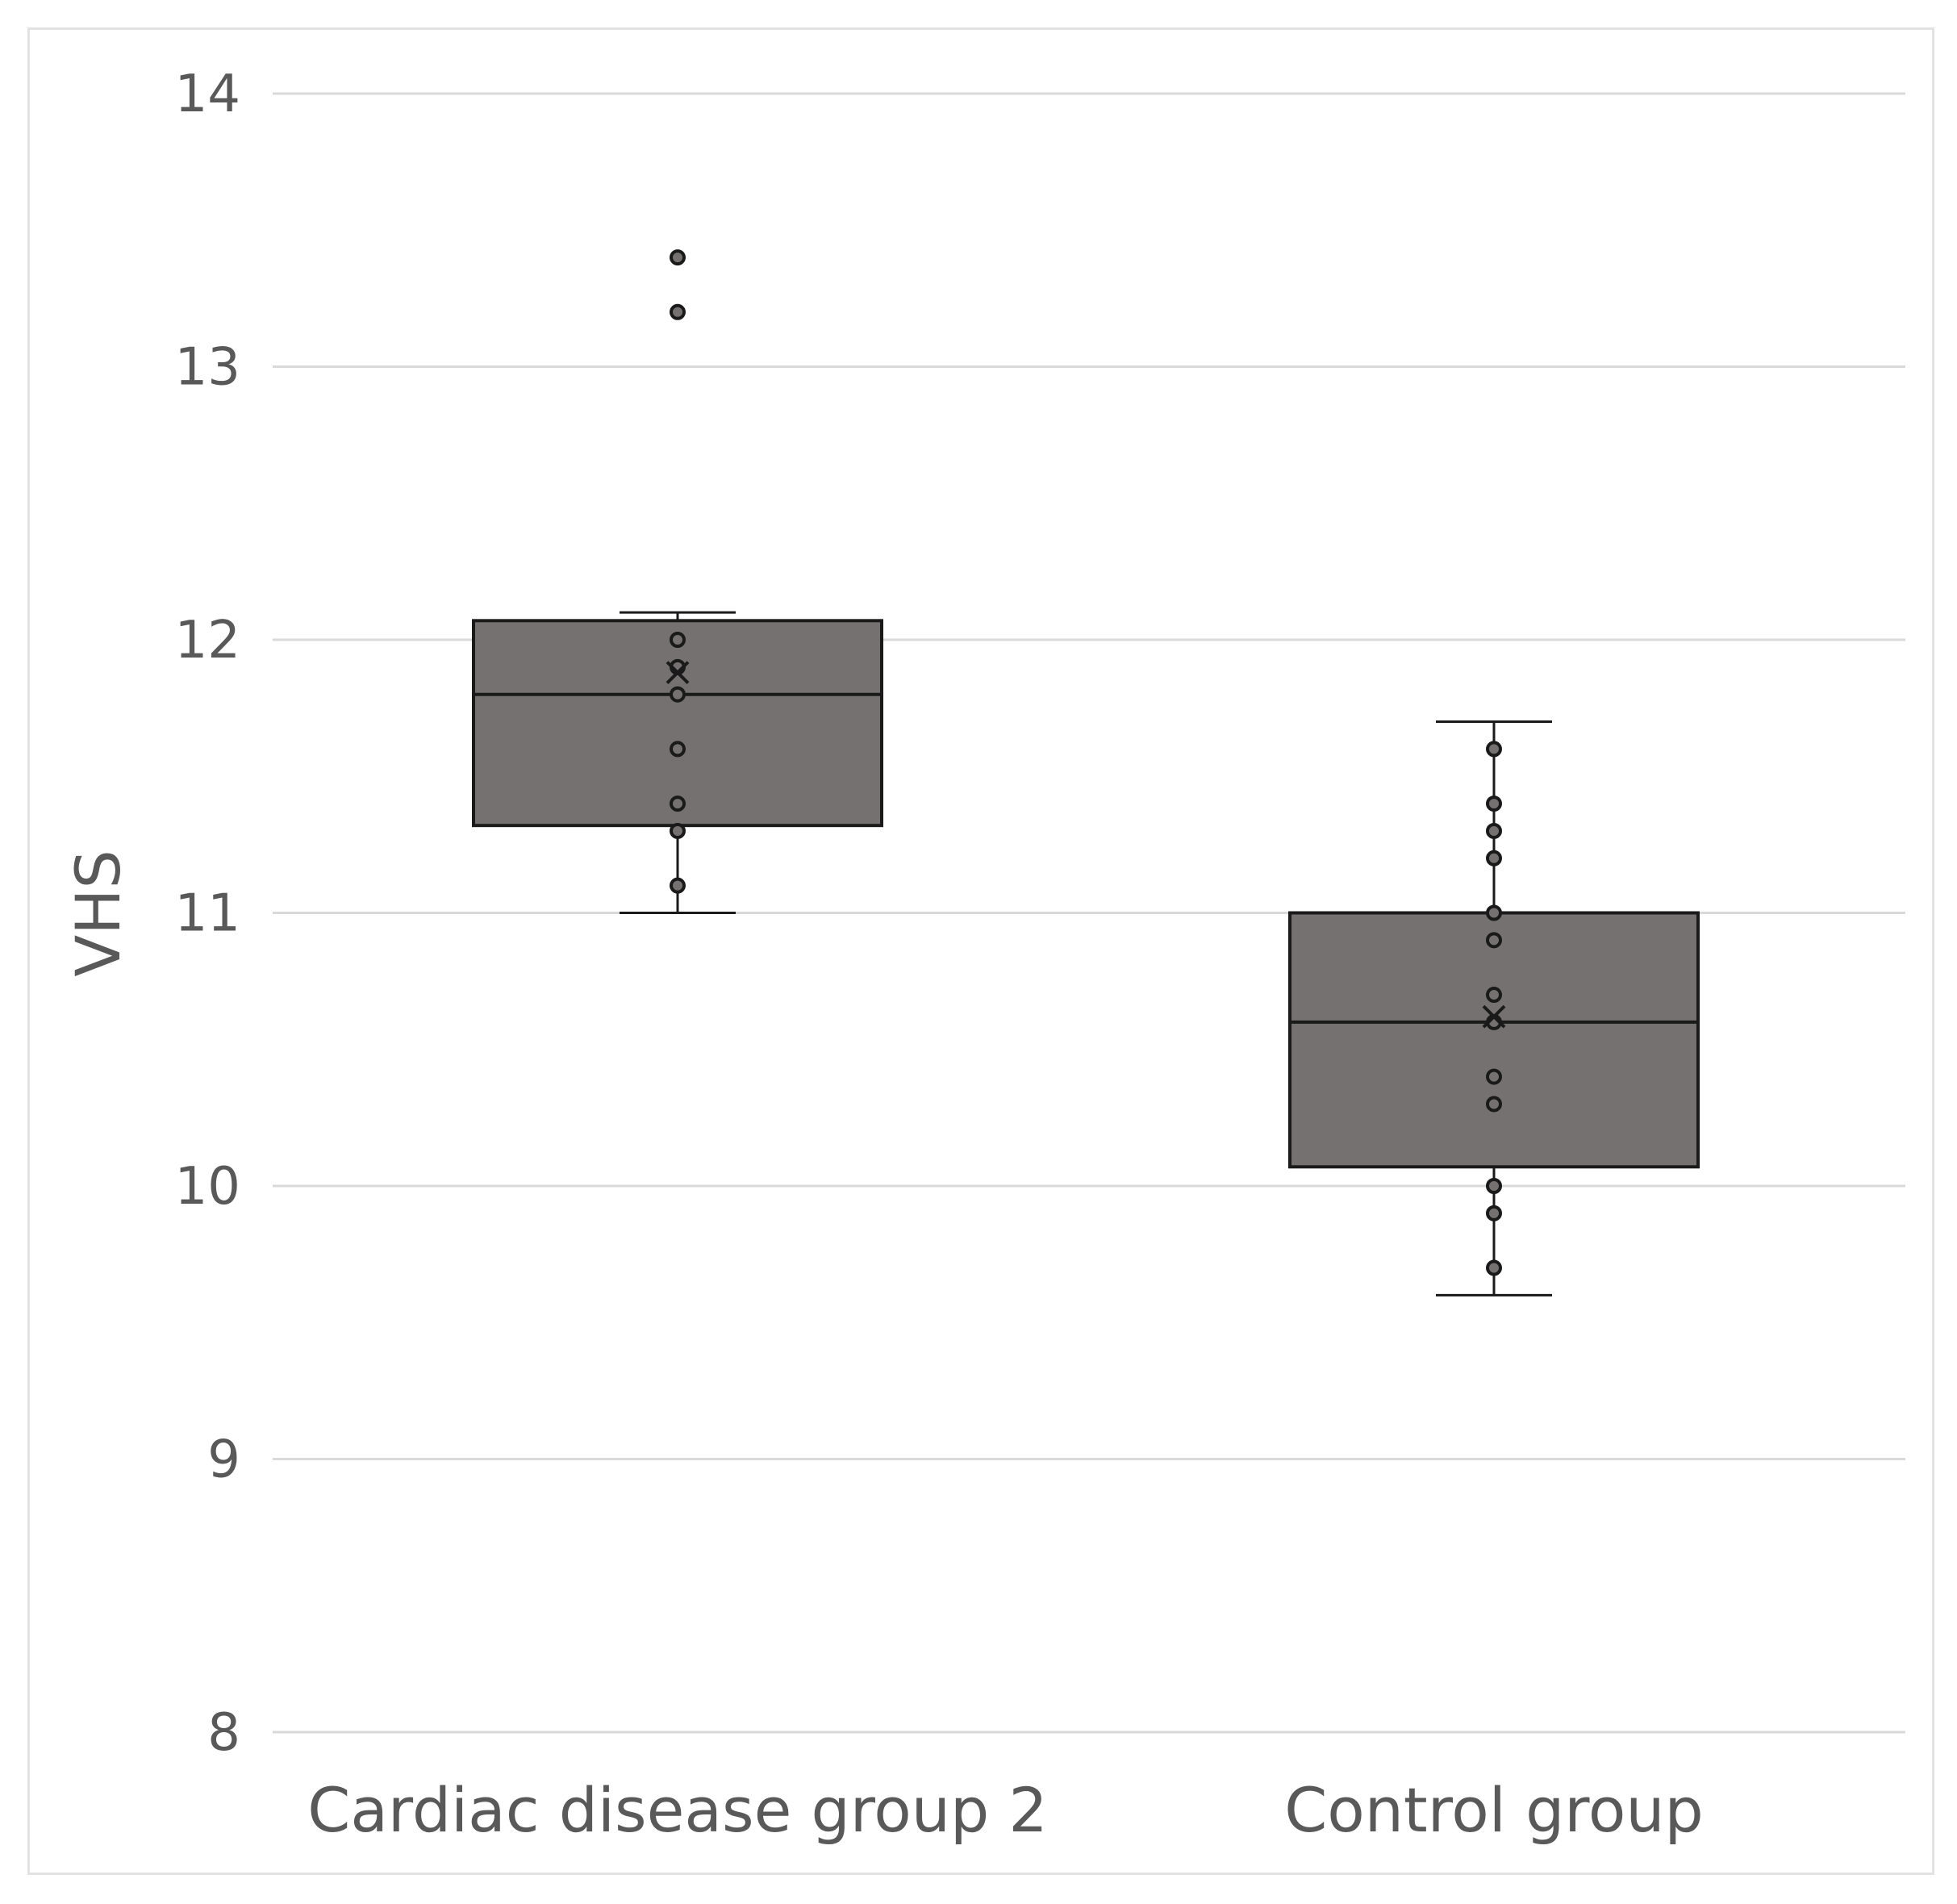  I want to click on y-tick-label: 11, so click(207, 914).